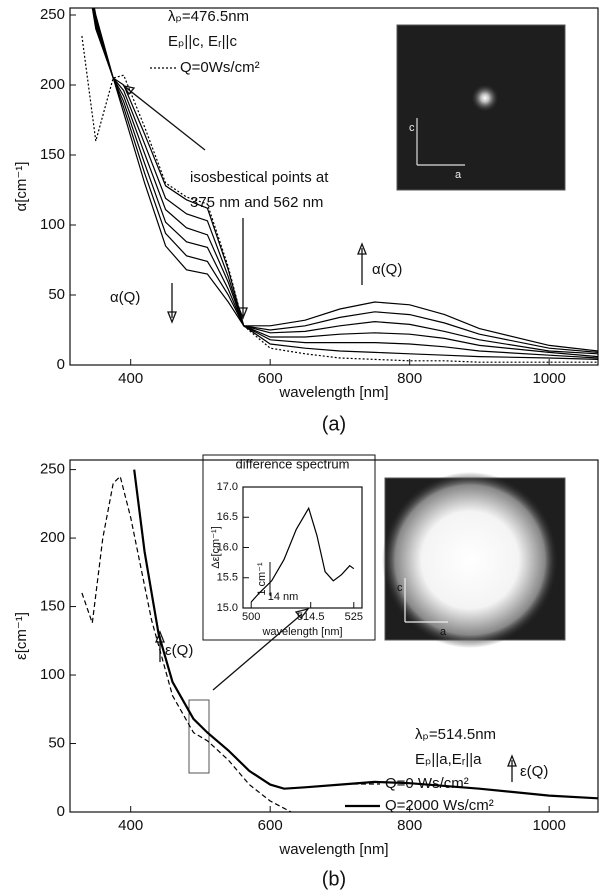 This screenshot has height=896, width=600. I want to click on y-axis-label: Δε[cm⁻¹], so click(216, 547).